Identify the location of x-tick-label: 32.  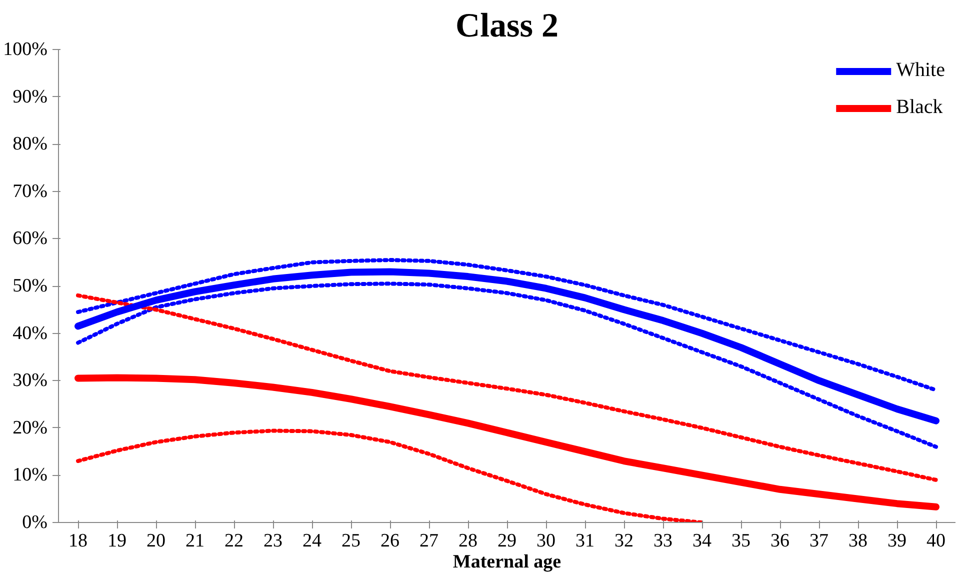
(624, 541).